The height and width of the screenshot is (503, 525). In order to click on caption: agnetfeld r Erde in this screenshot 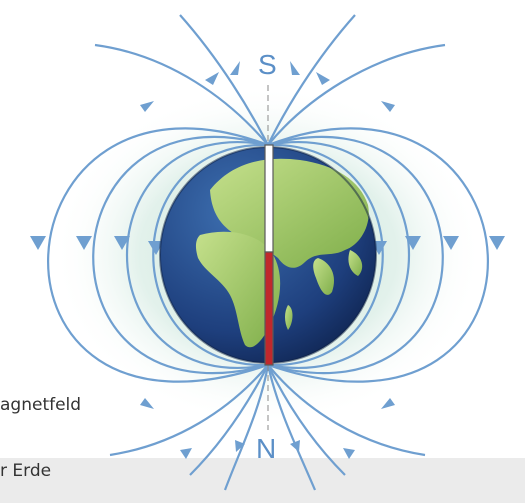, I will do `click(40, 426)`.